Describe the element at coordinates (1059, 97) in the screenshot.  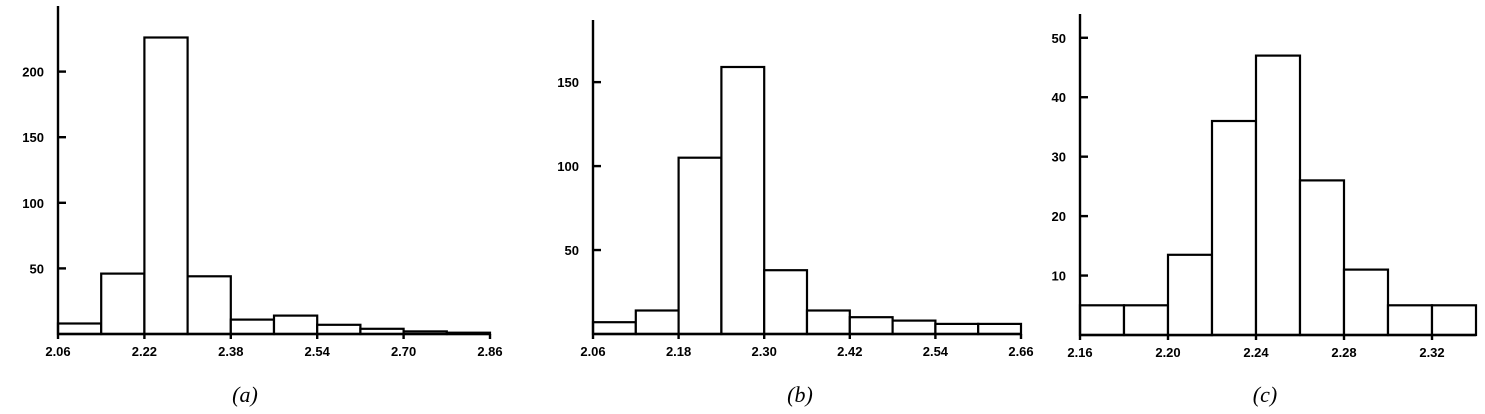
I see `y-tick-label-c-3: 40` at that location.